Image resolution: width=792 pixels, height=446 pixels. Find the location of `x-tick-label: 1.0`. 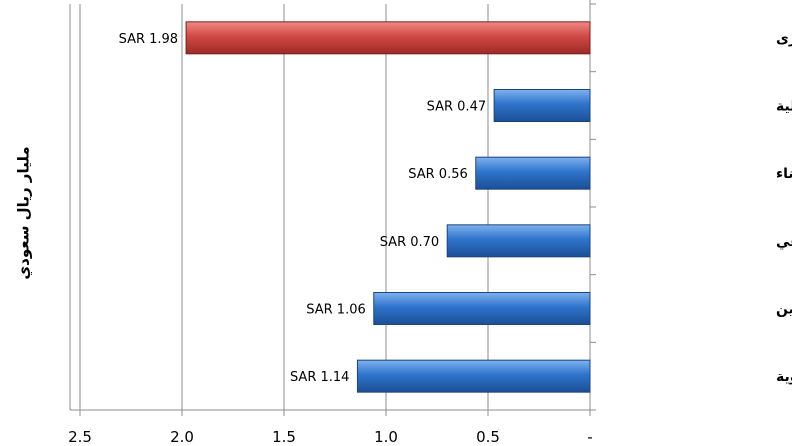

x-tick-label: 1.0 is located at coordinates (386, 437).